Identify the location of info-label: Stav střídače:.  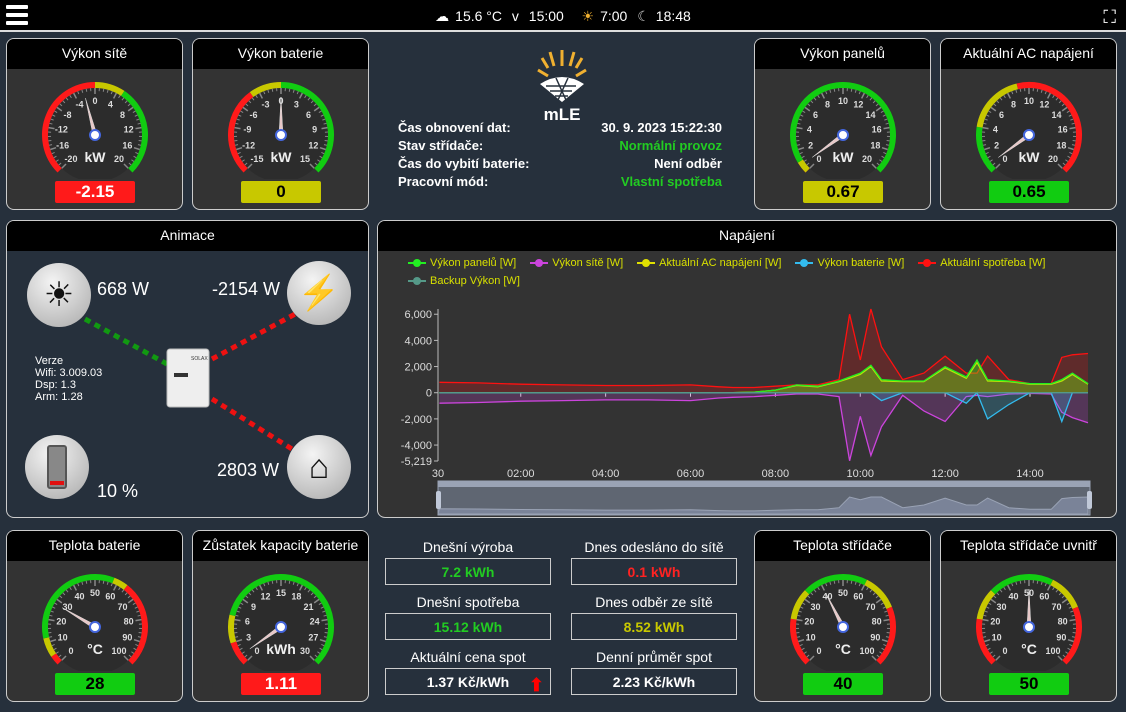
(441, 145).